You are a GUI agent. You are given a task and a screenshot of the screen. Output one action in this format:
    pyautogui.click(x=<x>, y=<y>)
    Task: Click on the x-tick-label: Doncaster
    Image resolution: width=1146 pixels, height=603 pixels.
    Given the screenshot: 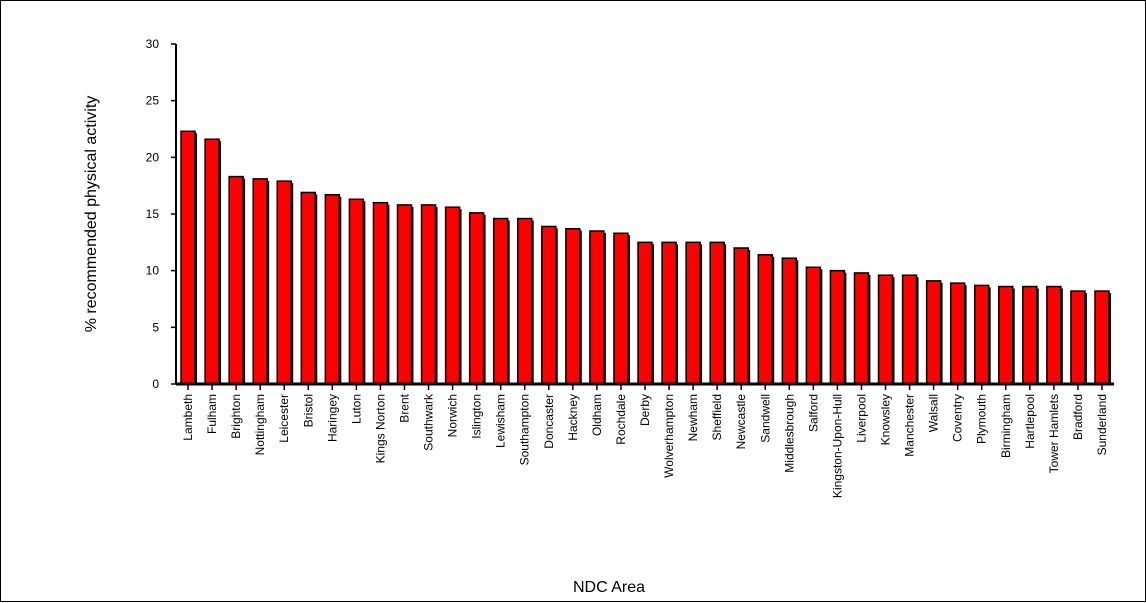 What is the action you would take?
    pyautogui.click(x=549, y=421)
    